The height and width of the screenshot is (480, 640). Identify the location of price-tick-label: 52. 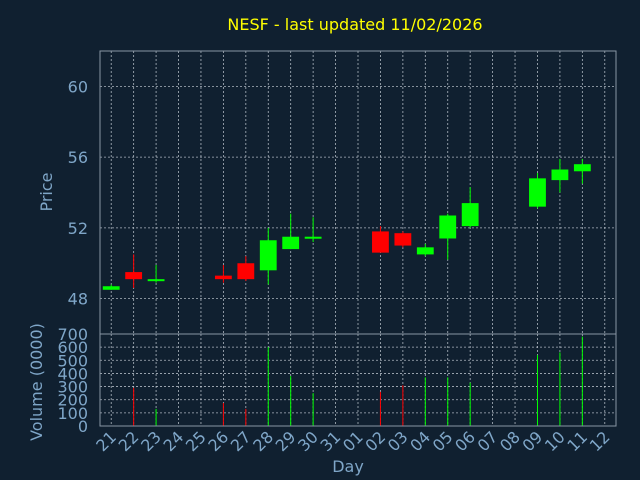
(78, 228).